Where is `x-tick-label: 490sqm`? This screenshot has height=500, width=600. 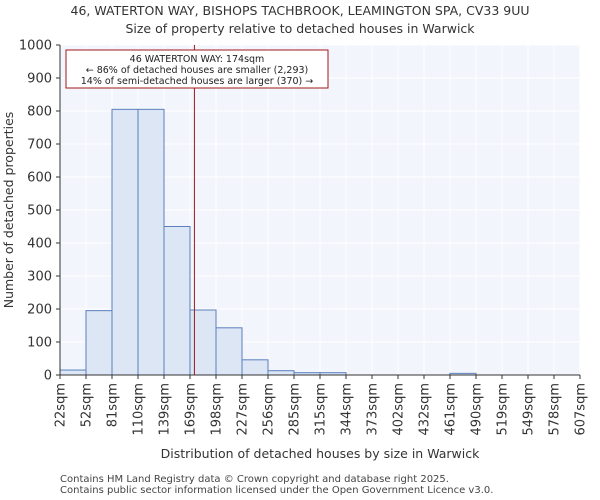
x-tick-label: 490sqm is located at coordinates (477, 409).